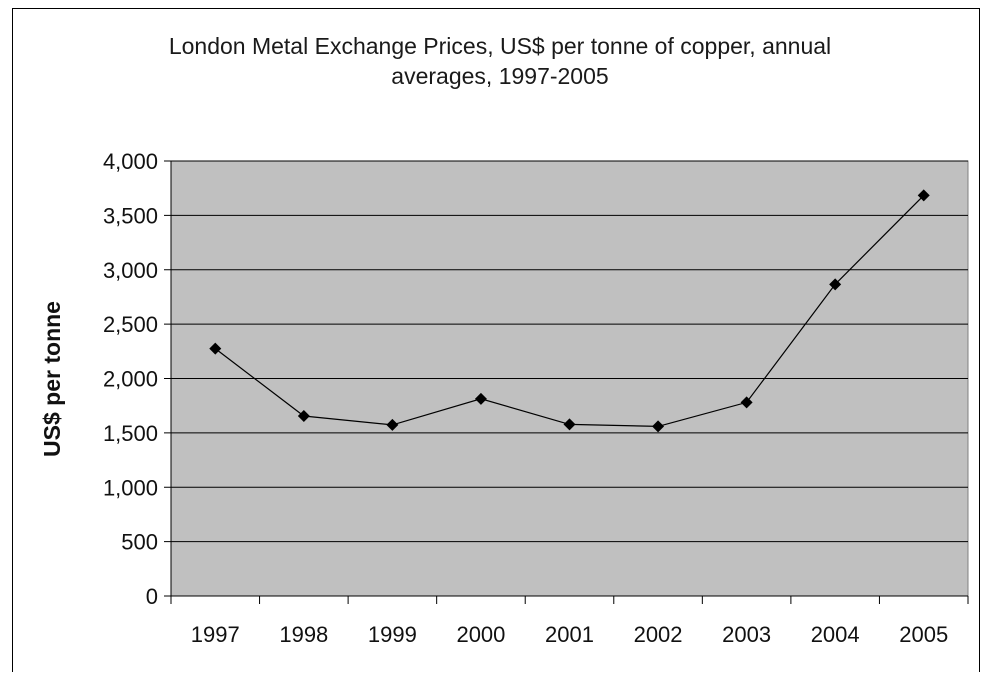 This screenshot has height=673, width=982. Describe the element at coordinates (130, 215) in the screenshot. I see `y-tick-label: 3,500` at that location.